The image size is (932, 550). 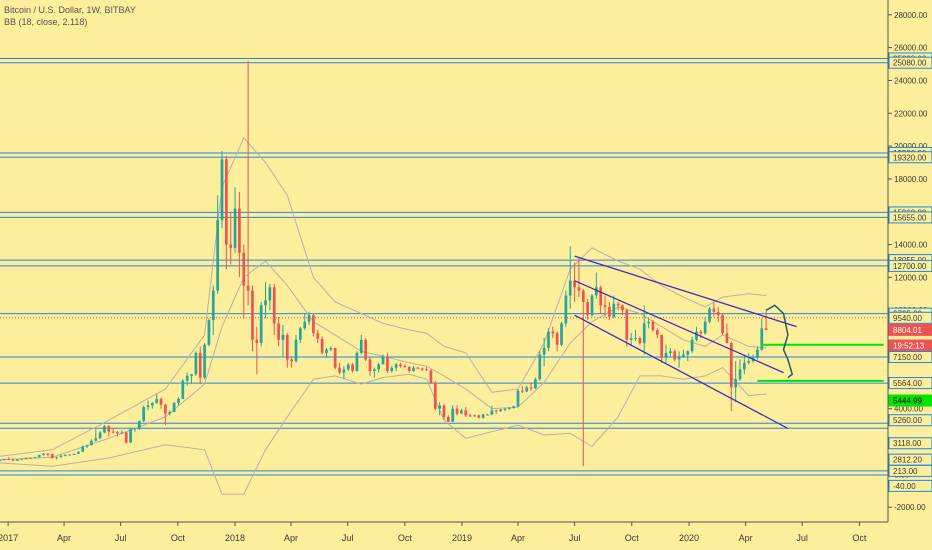 What do you see at coordinates (681, 372) in the screenshot?
I see `channel-lower-line` at bounding box center [681, 372].